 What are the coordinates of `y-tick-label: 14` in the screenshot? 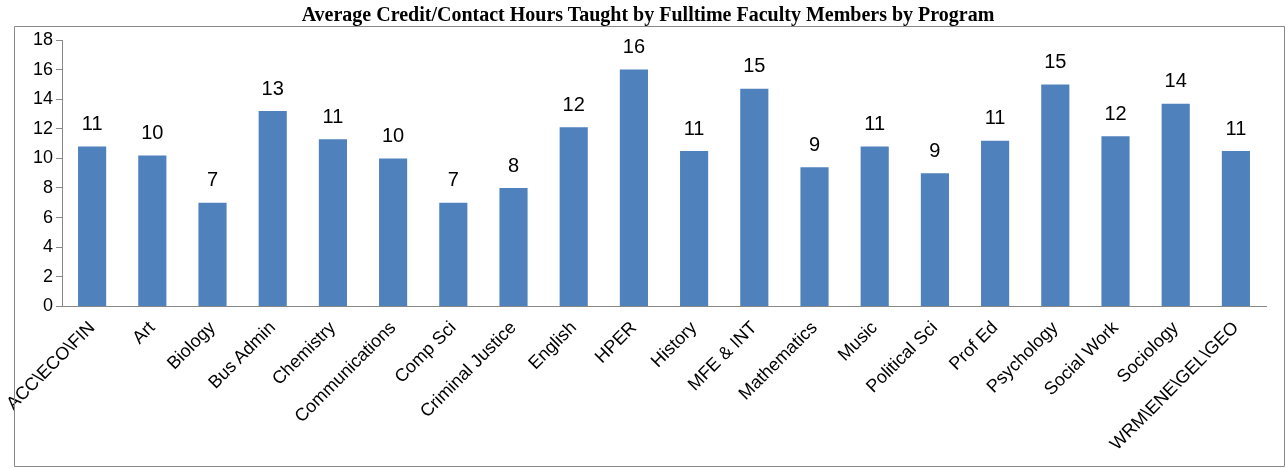 It's located at (43, 98).